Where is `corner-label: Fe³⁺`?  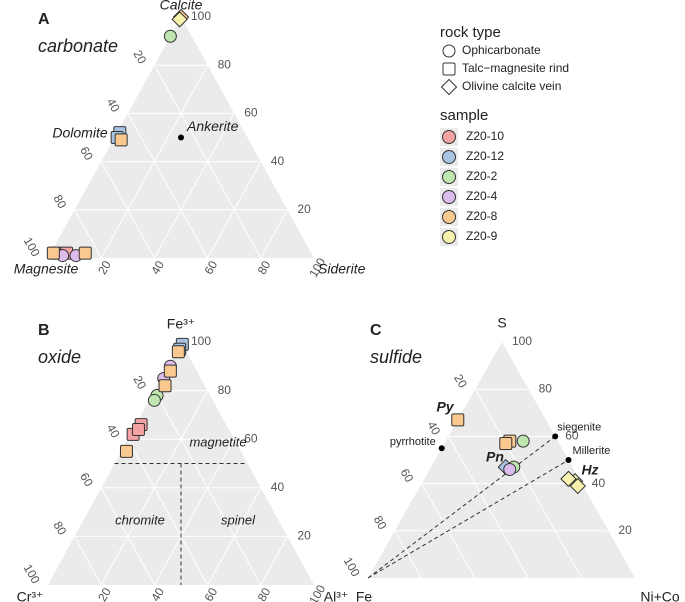
corner-label: Fe³⁺ is located at coordinates (181, 324).